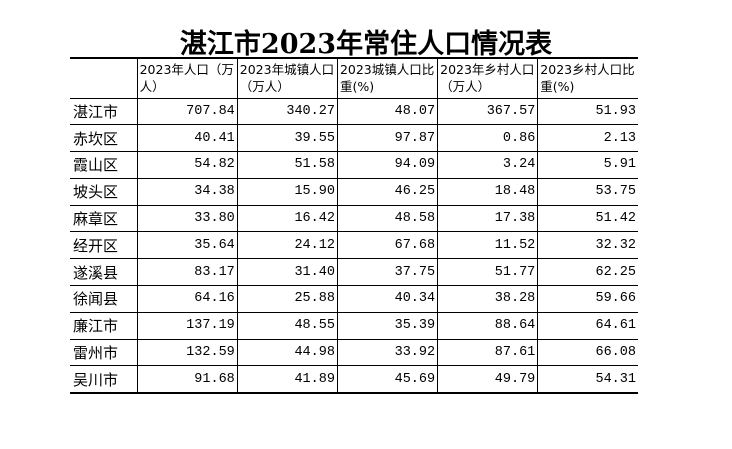 The width and height of the screenshot is (732, 449). I want to click on value-cell: 66.08, so click(587, 352).